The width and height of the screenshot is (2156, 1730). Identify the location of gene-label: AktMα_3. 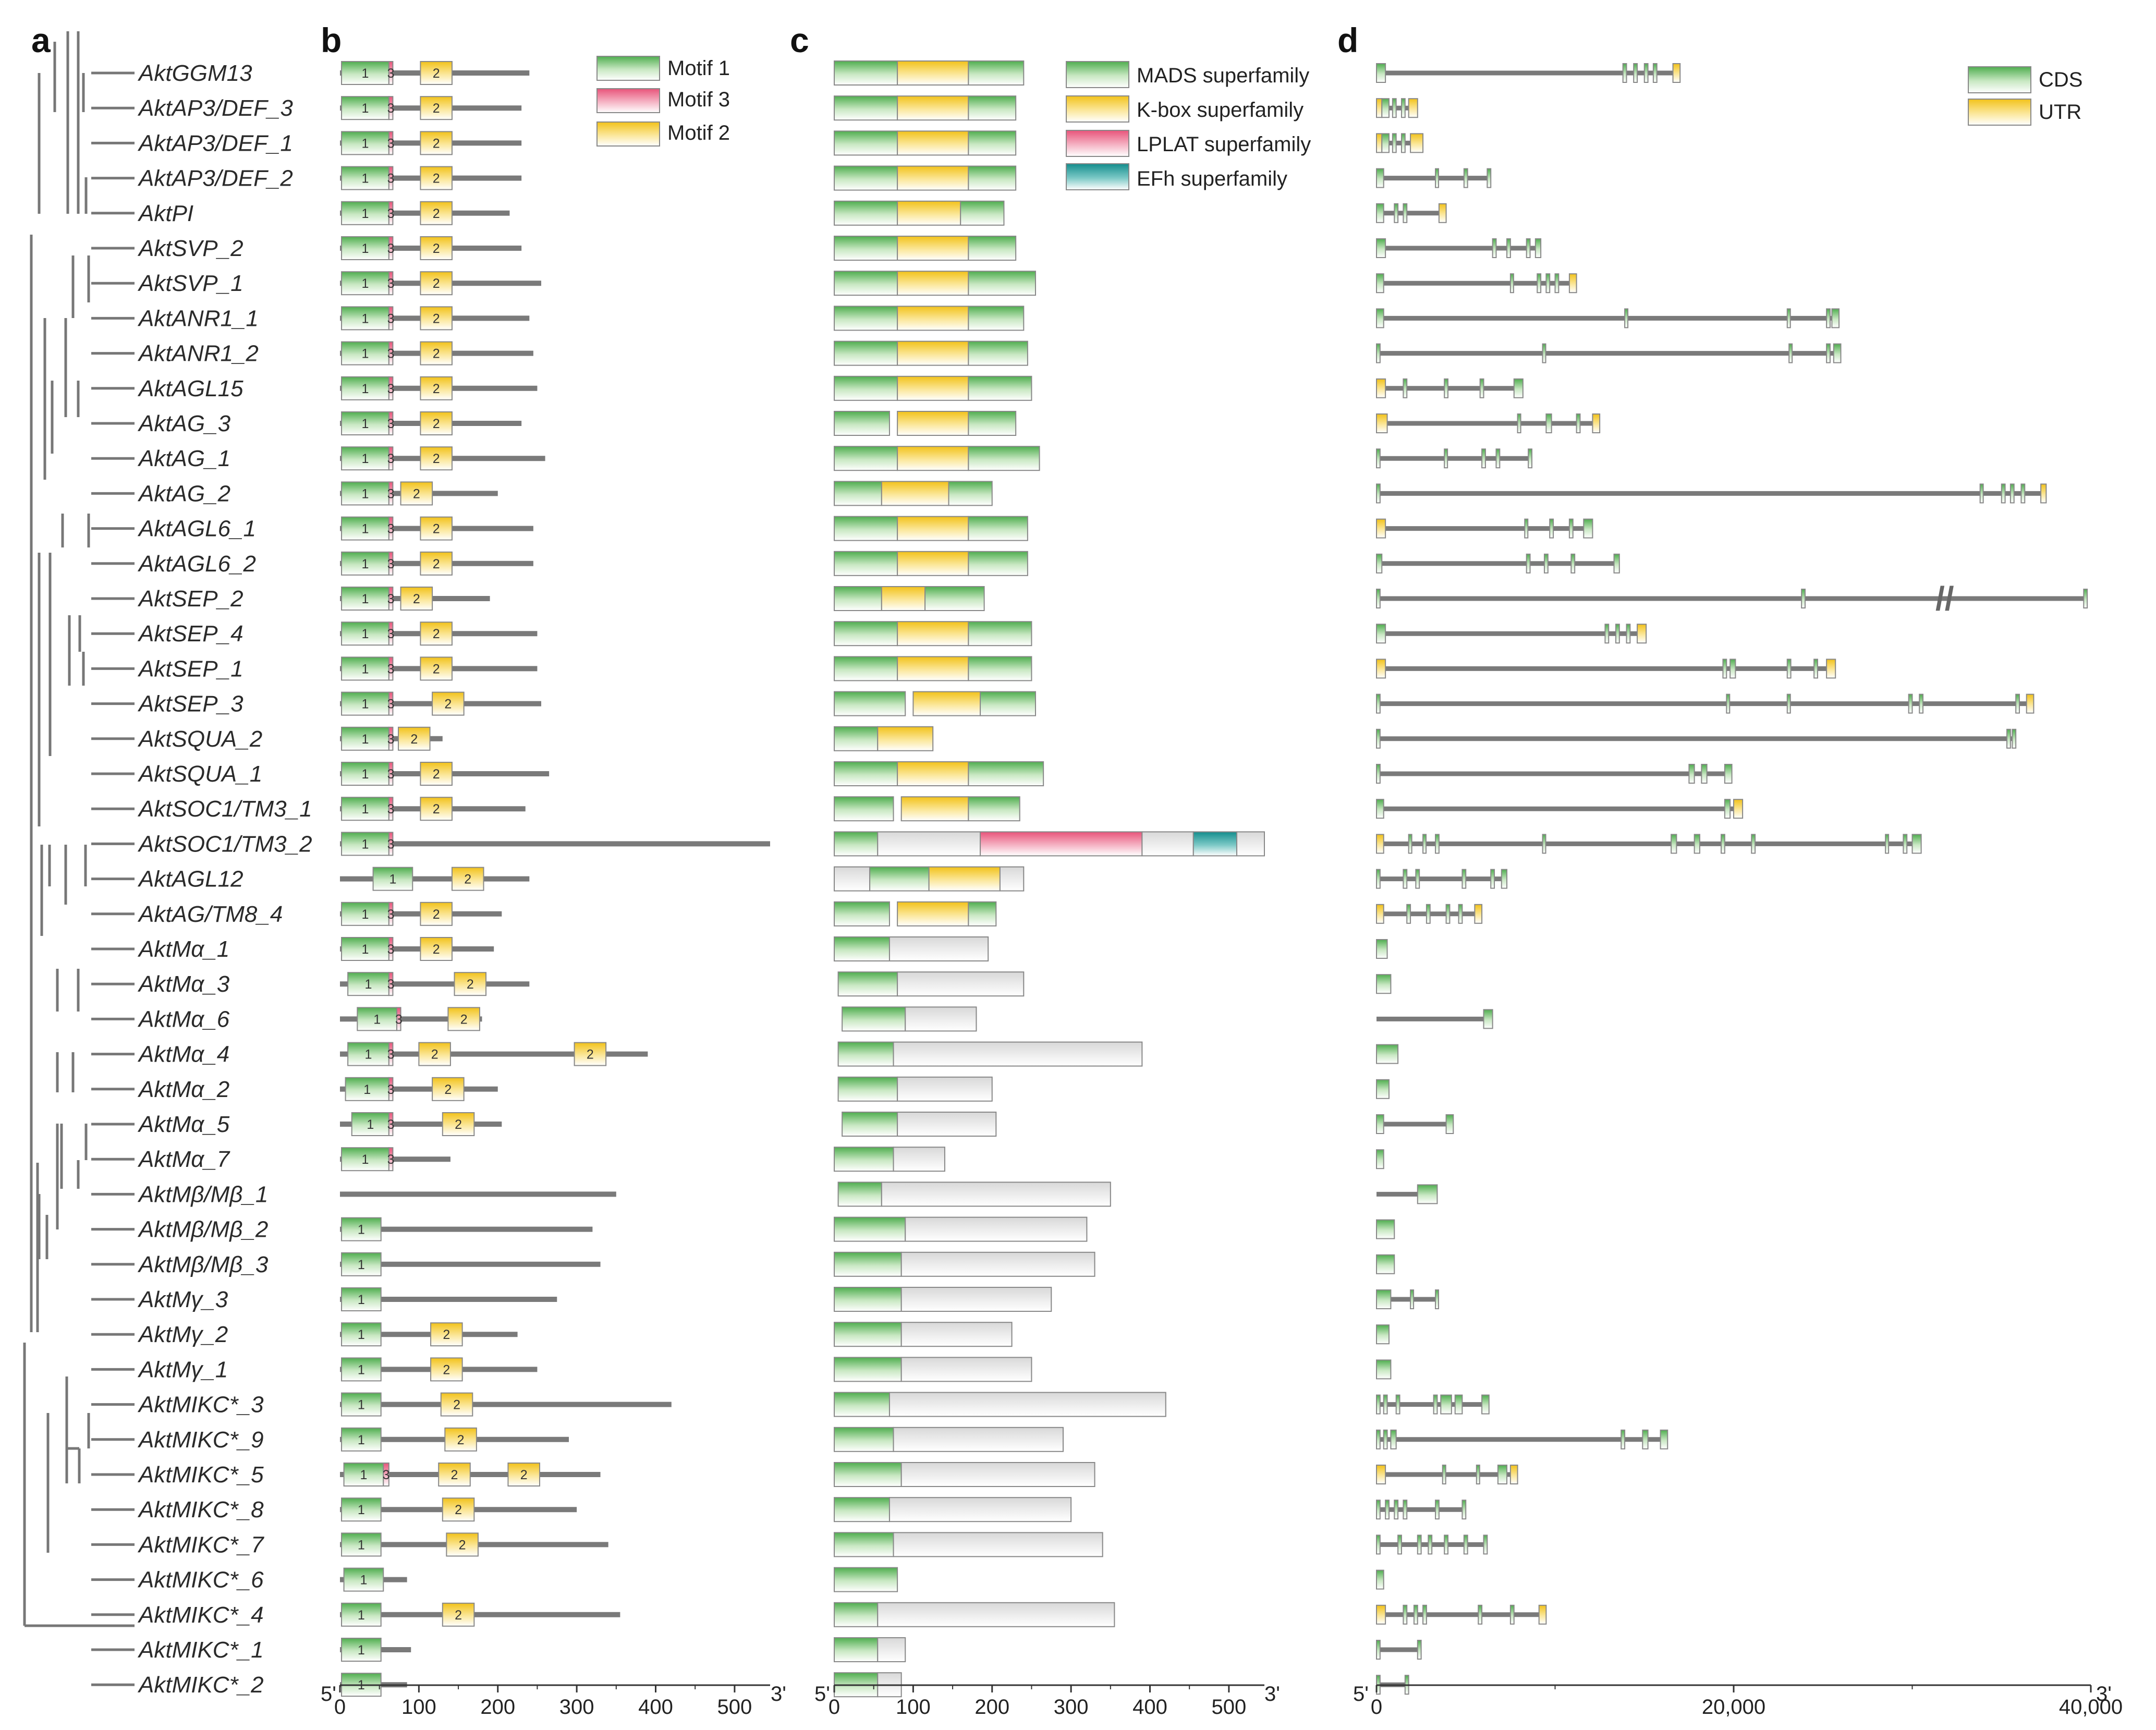
(183, 984).